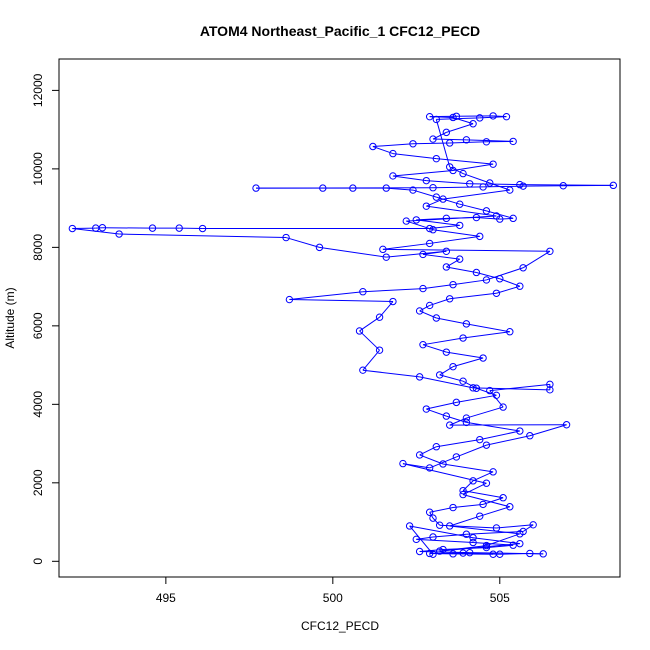  Describe the element at coordinates (340, 31) in the screenshot. I see `chart-title: ATOM4 Northeast_Pacific_1 CFC12_PECD` at that location.